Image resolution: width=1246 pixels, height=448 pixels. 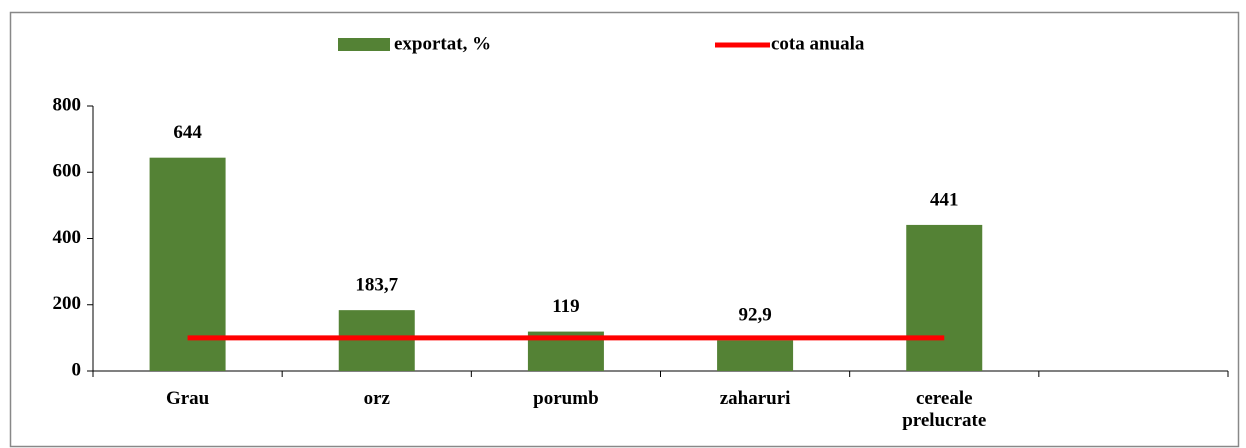 I want to click on y-tick-label: 800, so click(x=67, y=104).